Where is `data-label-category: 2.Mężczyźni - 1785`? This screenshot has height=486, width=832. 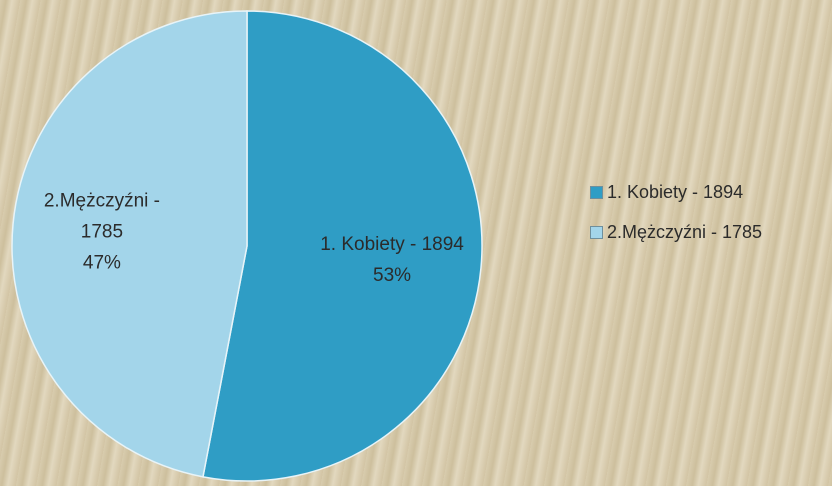 data-label-category: 2.Mężczyźni - 1785 is located at coordinates (101, 216).